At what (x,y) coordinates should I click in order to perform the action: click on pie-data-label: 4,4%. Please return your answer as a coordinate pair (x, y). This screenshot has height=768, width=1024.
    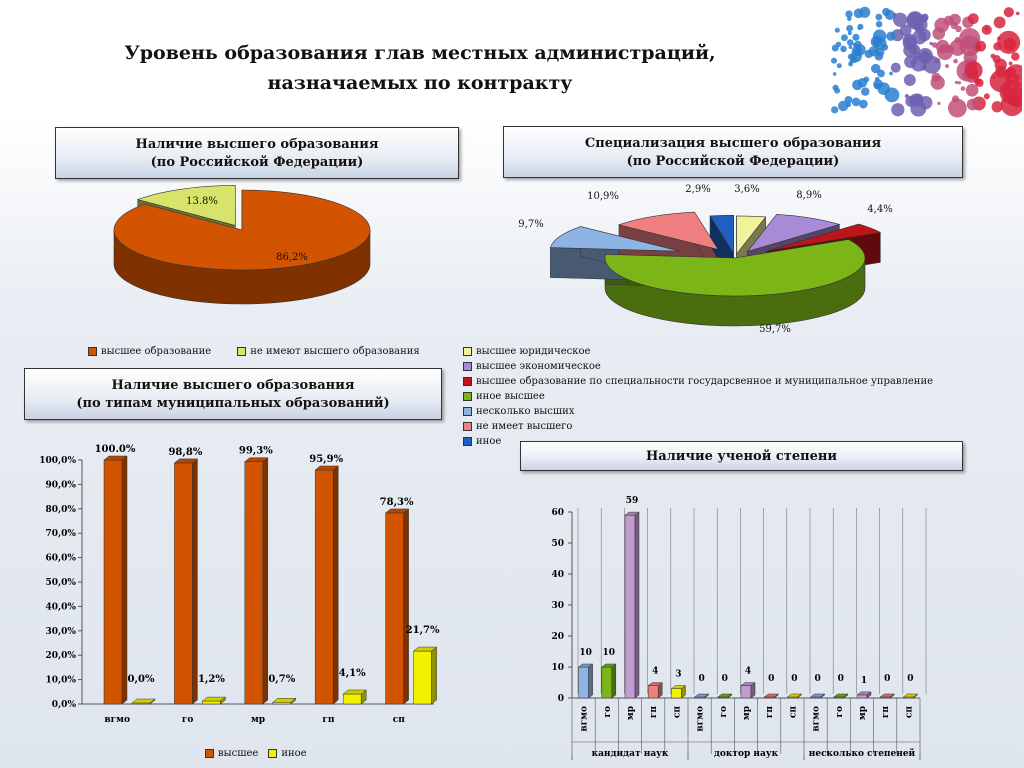
    Looking at the image, I should click on (879, 209).